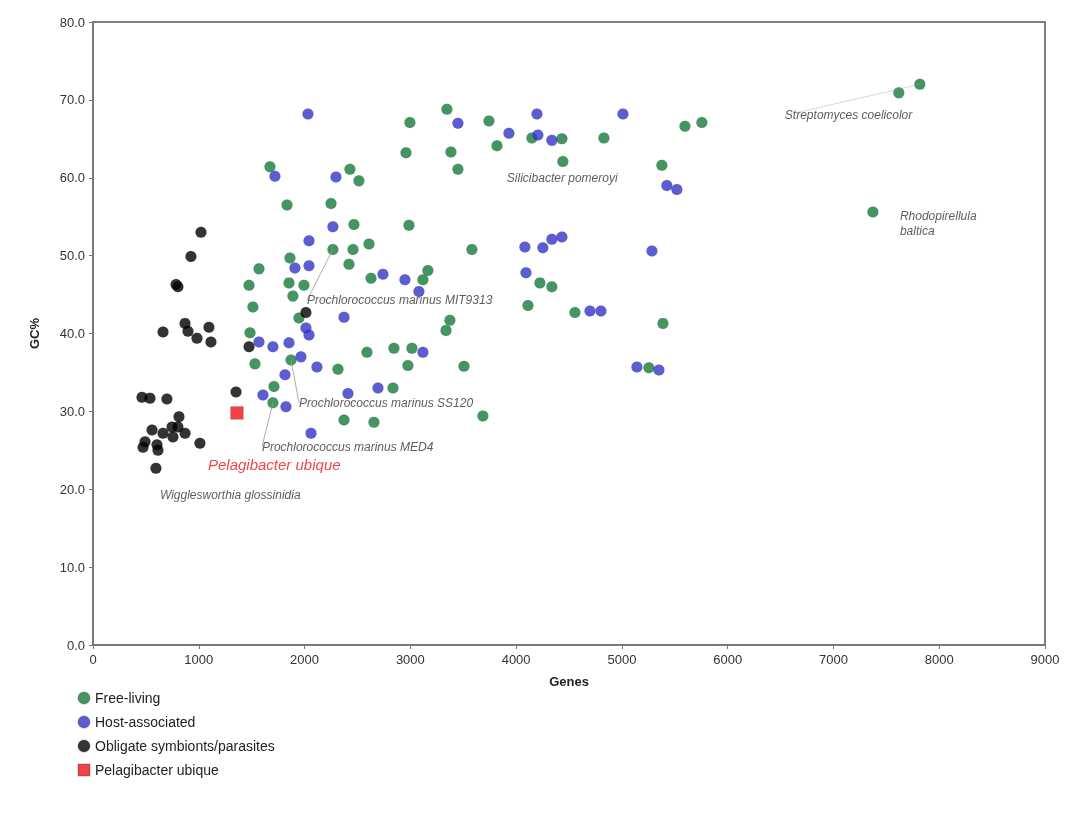 This screenshot has width=1076, height=823. Describe the element at coordinates (34, 333) in the screenshot. I see `y-axis-title: GC%` at that location.